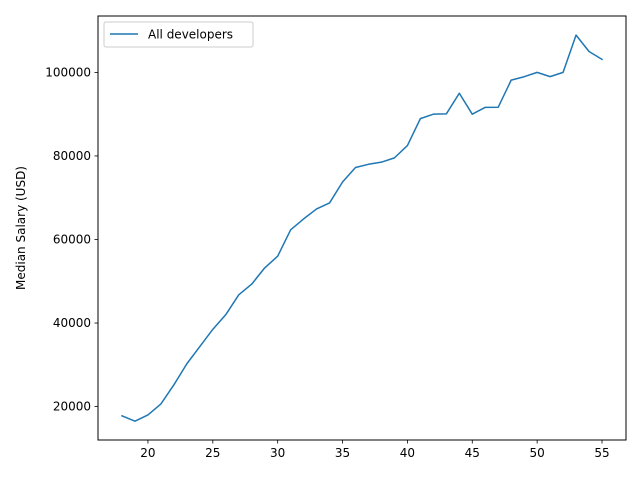 This screenshot has height=480, width=640. Describe the element at coordinates (277, 453) in the screenshot. I see `x-tick-label: 30` at that location.